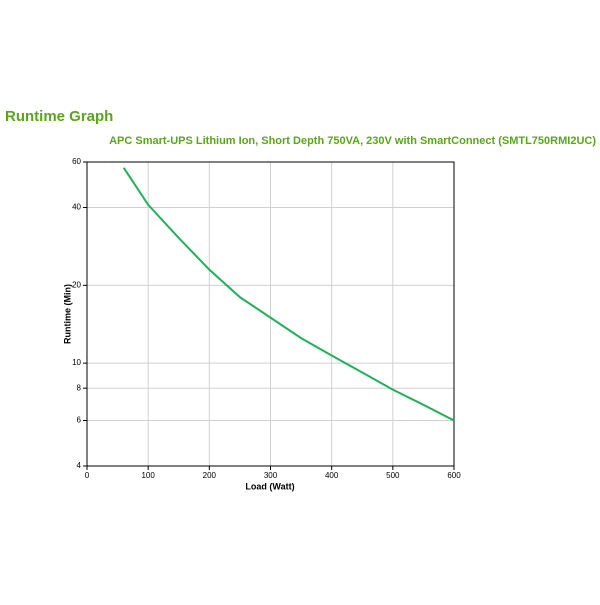 This screenshot has width=600, height=605. What do you see at coordinates (76, 284) in the screenshot?
I see `y-tick-label: 20` at bounding box center [76, 284].